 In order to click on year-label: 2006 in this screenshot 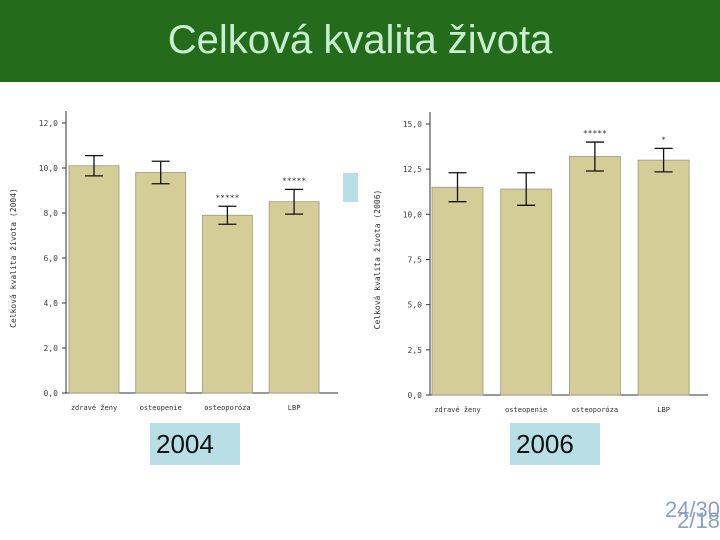, I will do `click(555, 444)`.